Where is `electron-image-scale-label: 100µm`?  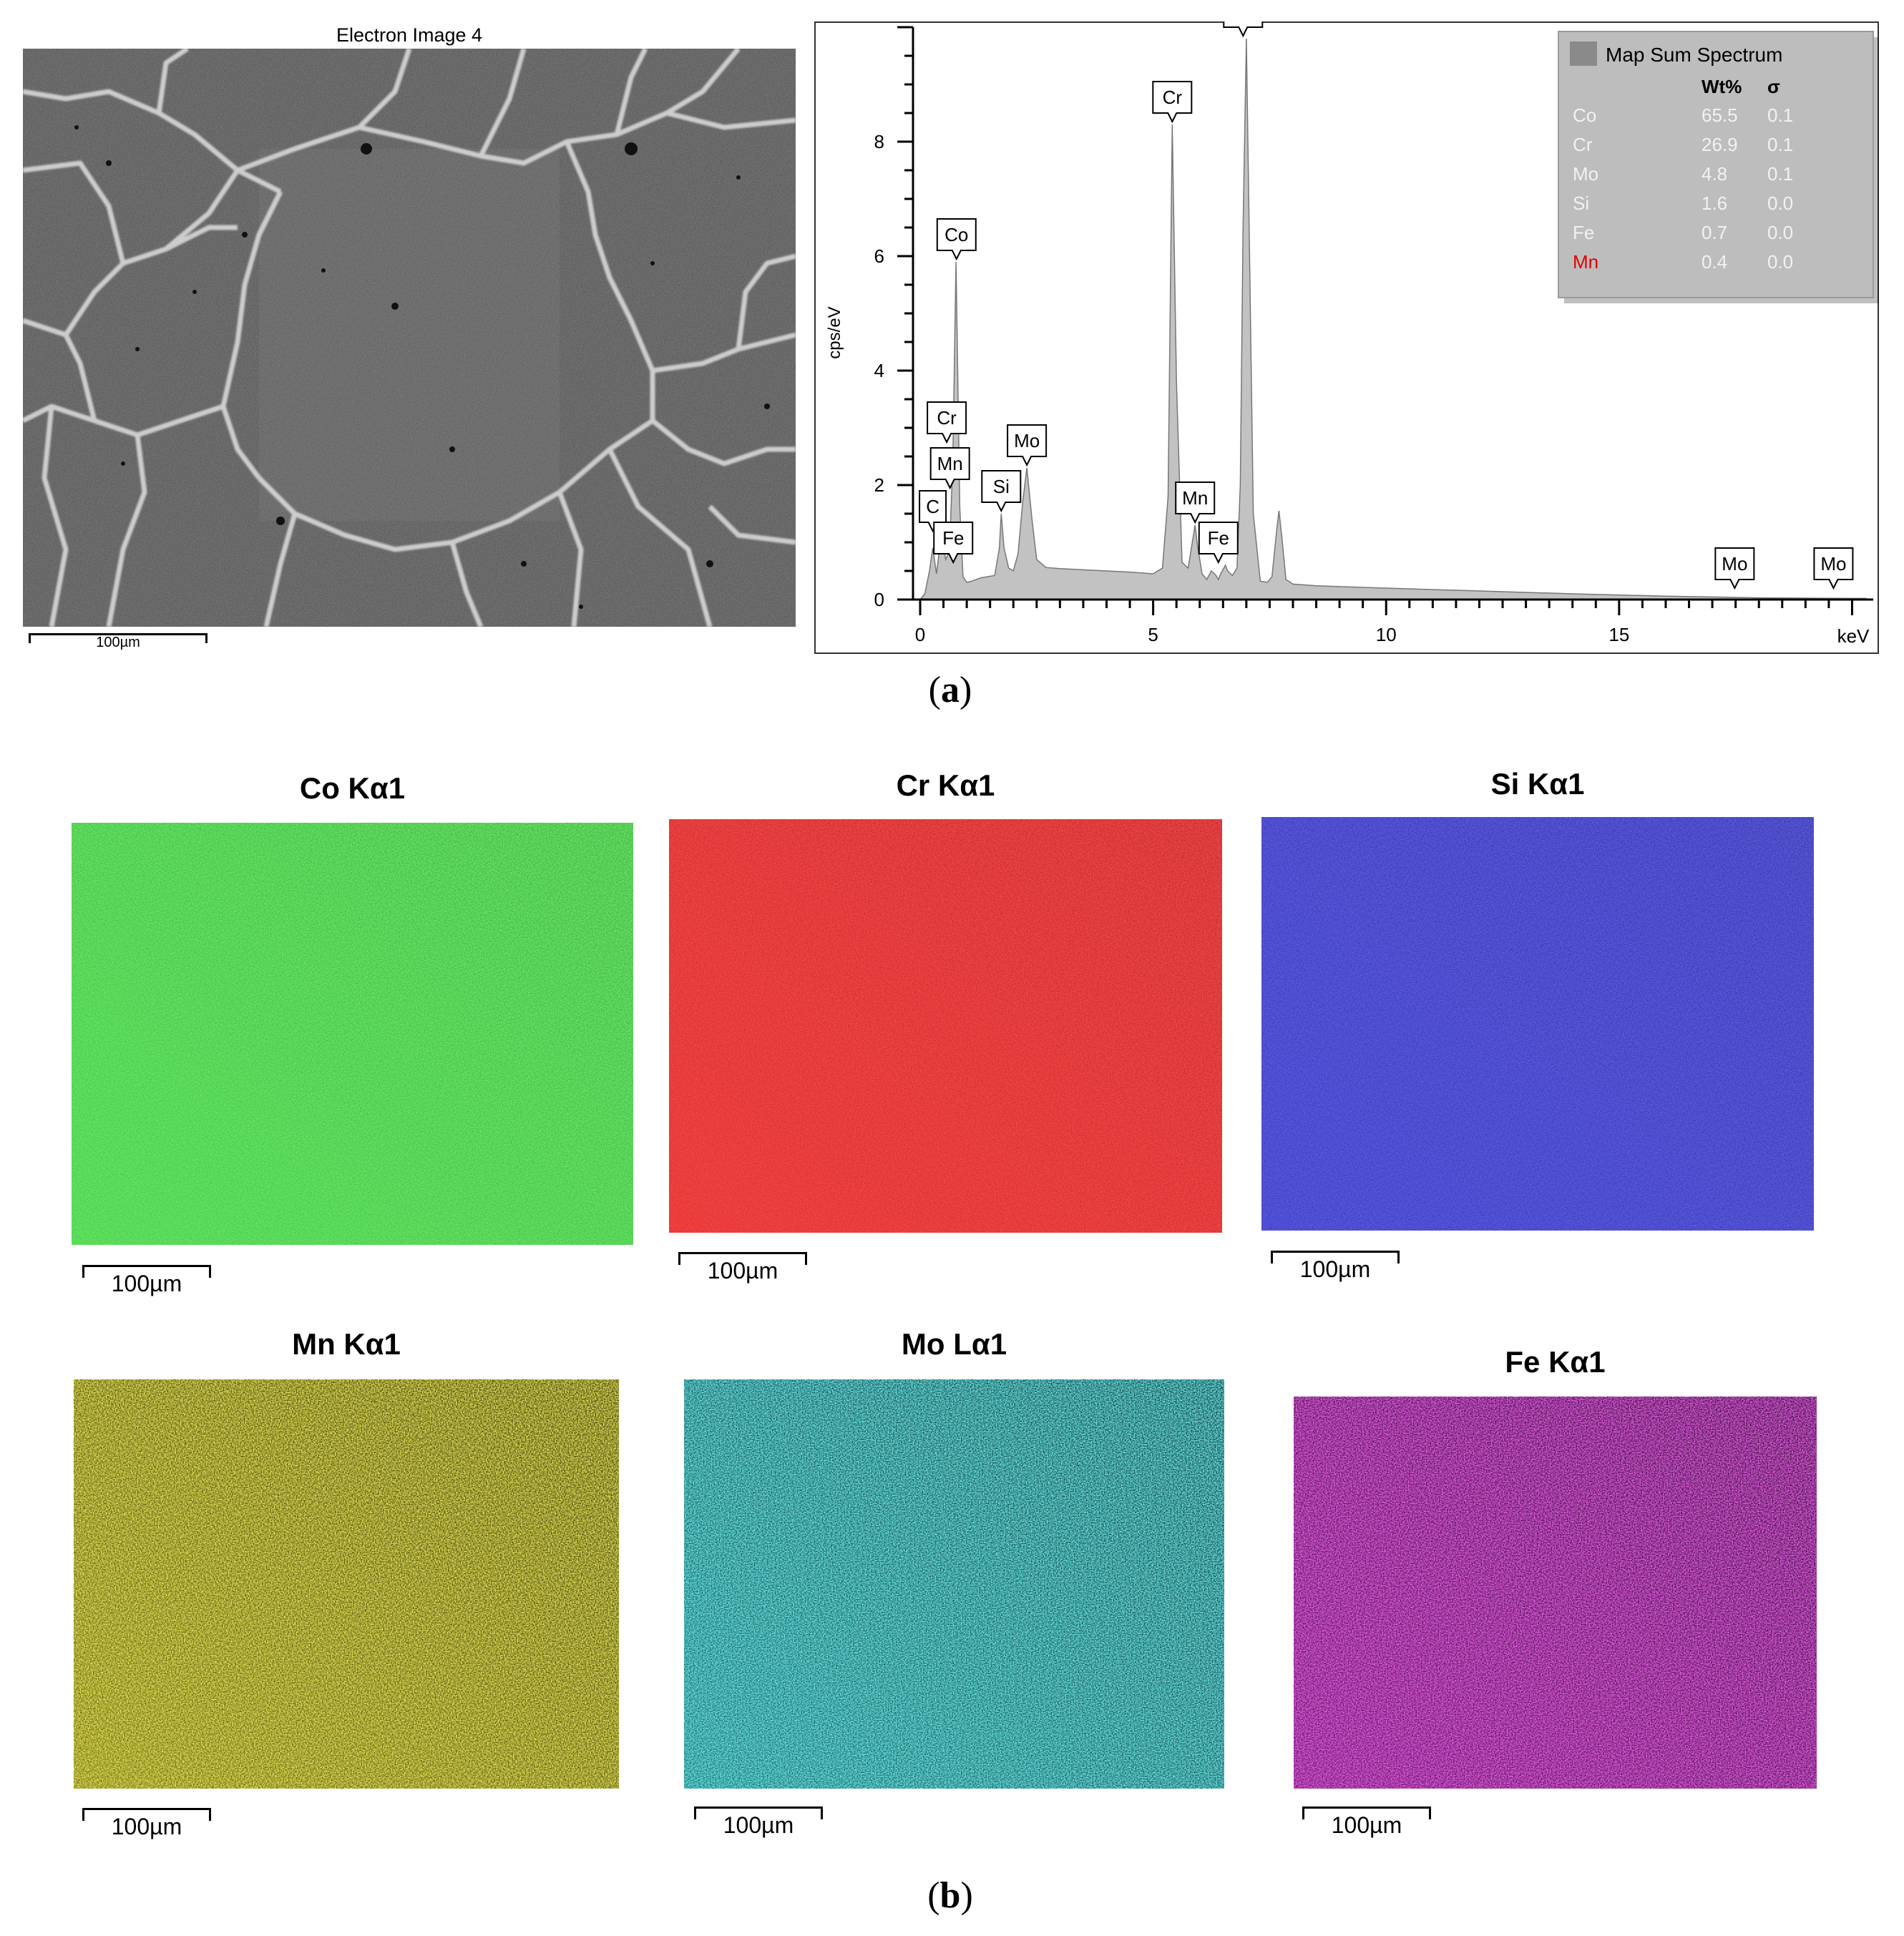 electron-image-scale-label: 100µm is located at coordinates (118, 642).